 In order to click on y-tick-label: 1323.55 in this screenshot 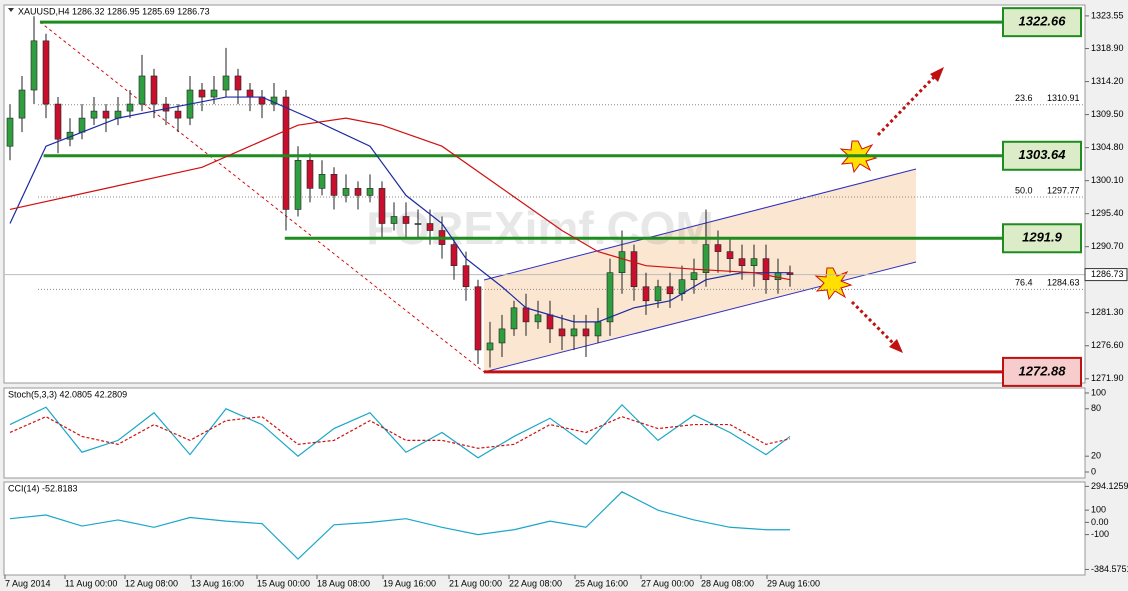, I will do `click(1107, 15)`.